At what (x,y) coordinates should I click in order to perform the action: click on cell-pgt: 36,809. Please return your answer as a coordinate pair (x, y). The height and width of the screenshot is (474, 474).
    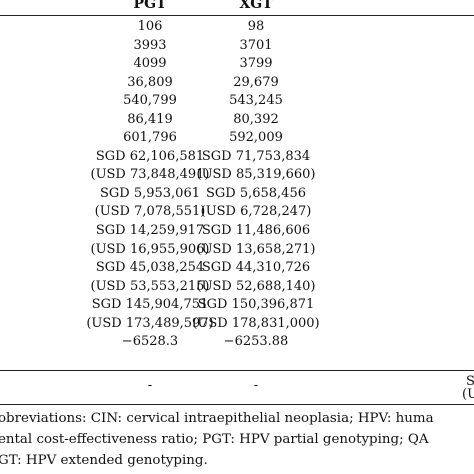
    Looking at the image, I should click on (150, 82).